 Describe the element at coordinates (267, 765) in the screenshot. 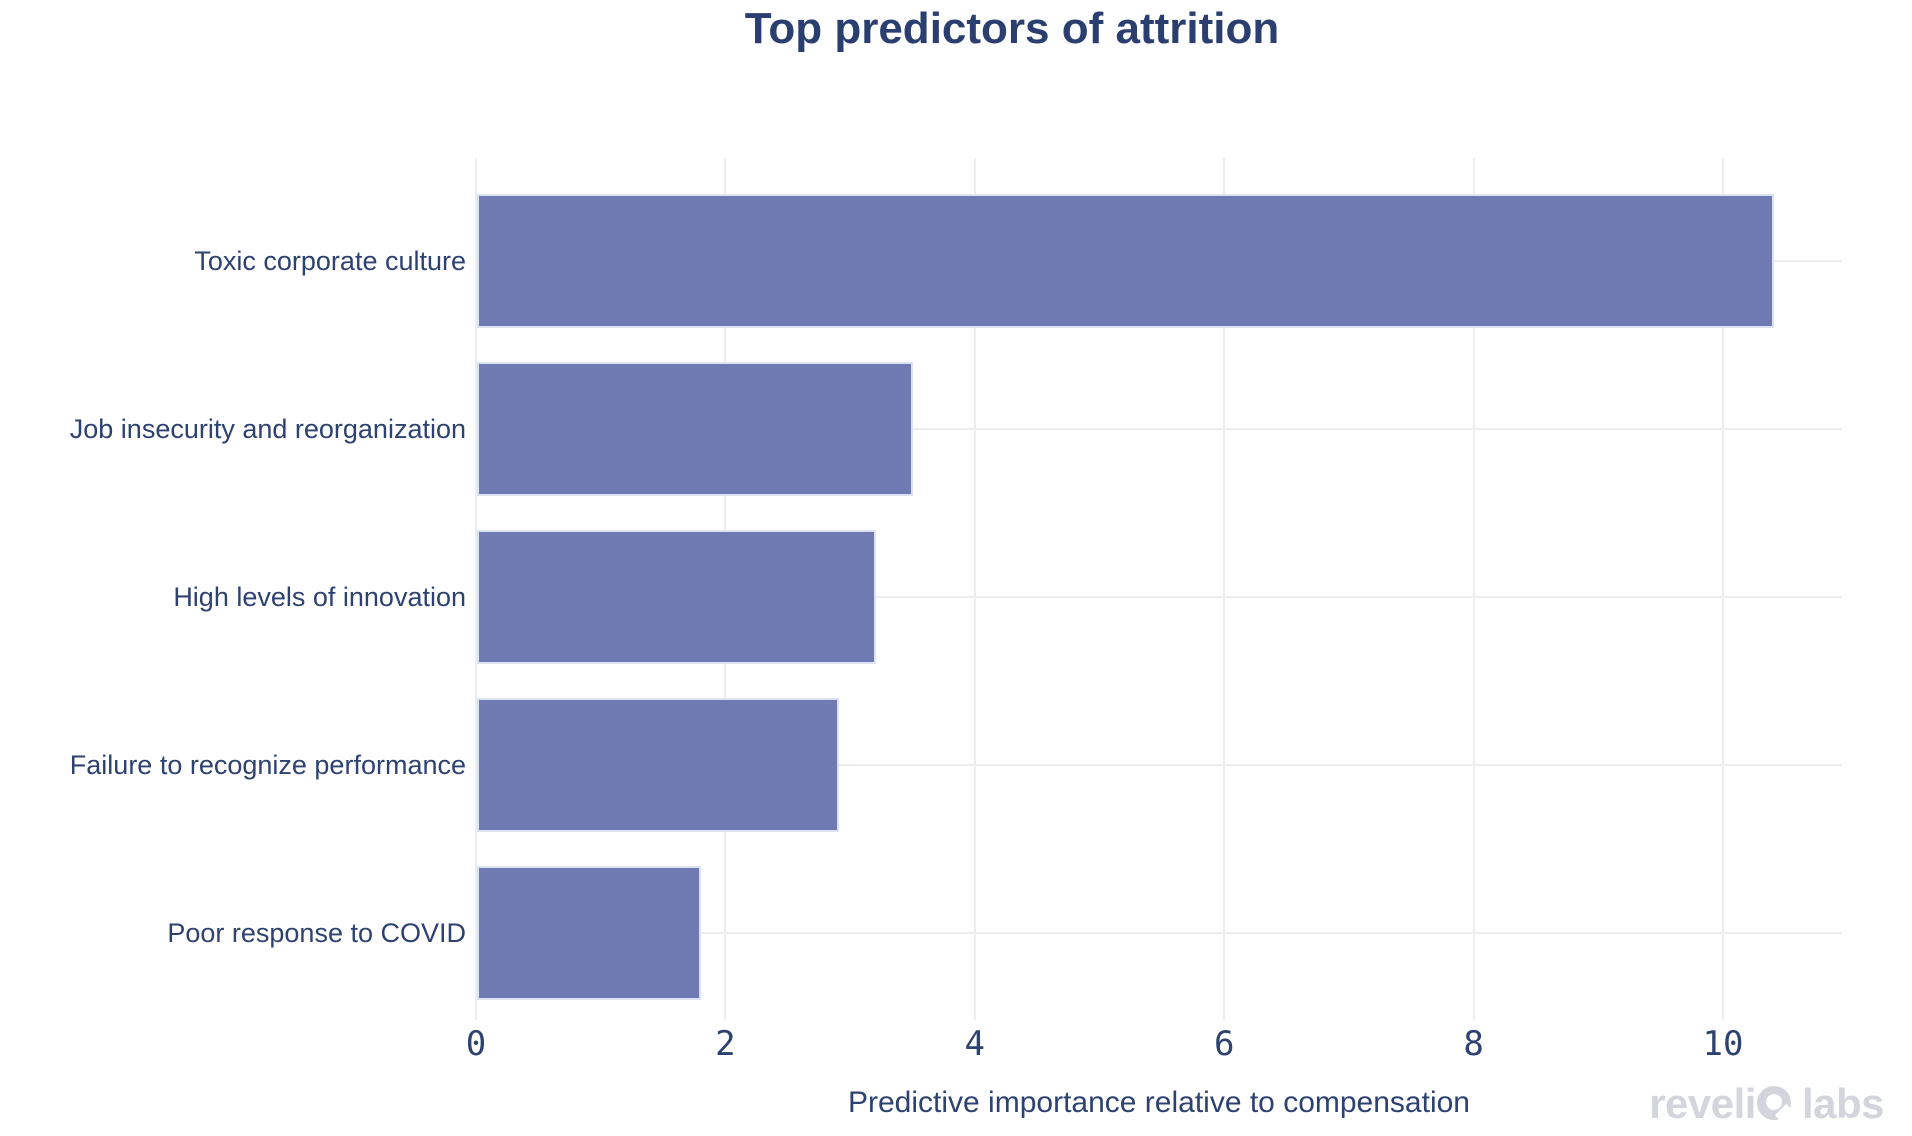

I see `category-label: Failure to recognize performance` at that location.